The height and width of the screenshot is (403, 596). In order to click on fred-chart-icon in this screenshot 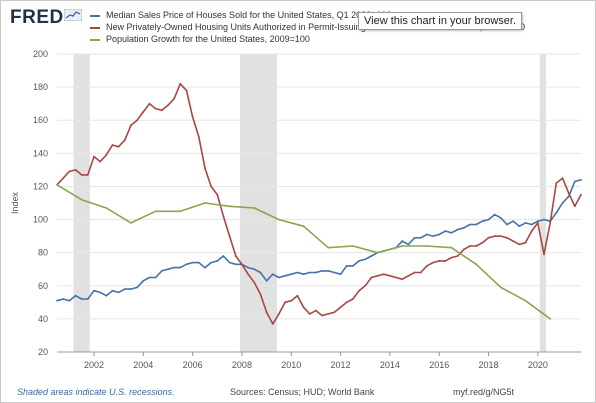, I will do `click(73, 15)`.